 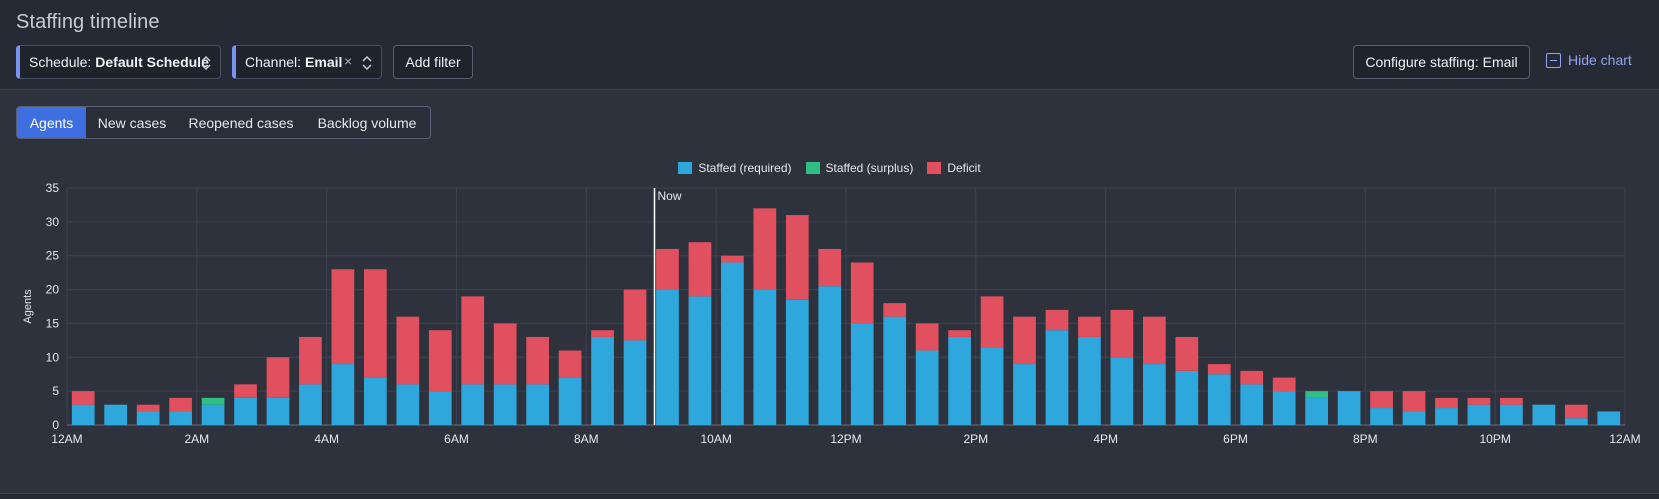 What do you see at coordinates (118, 62) in the screenshot?
I see `schedule-filter: Schedule: Default Schedule` at bounding box center [118, 62].